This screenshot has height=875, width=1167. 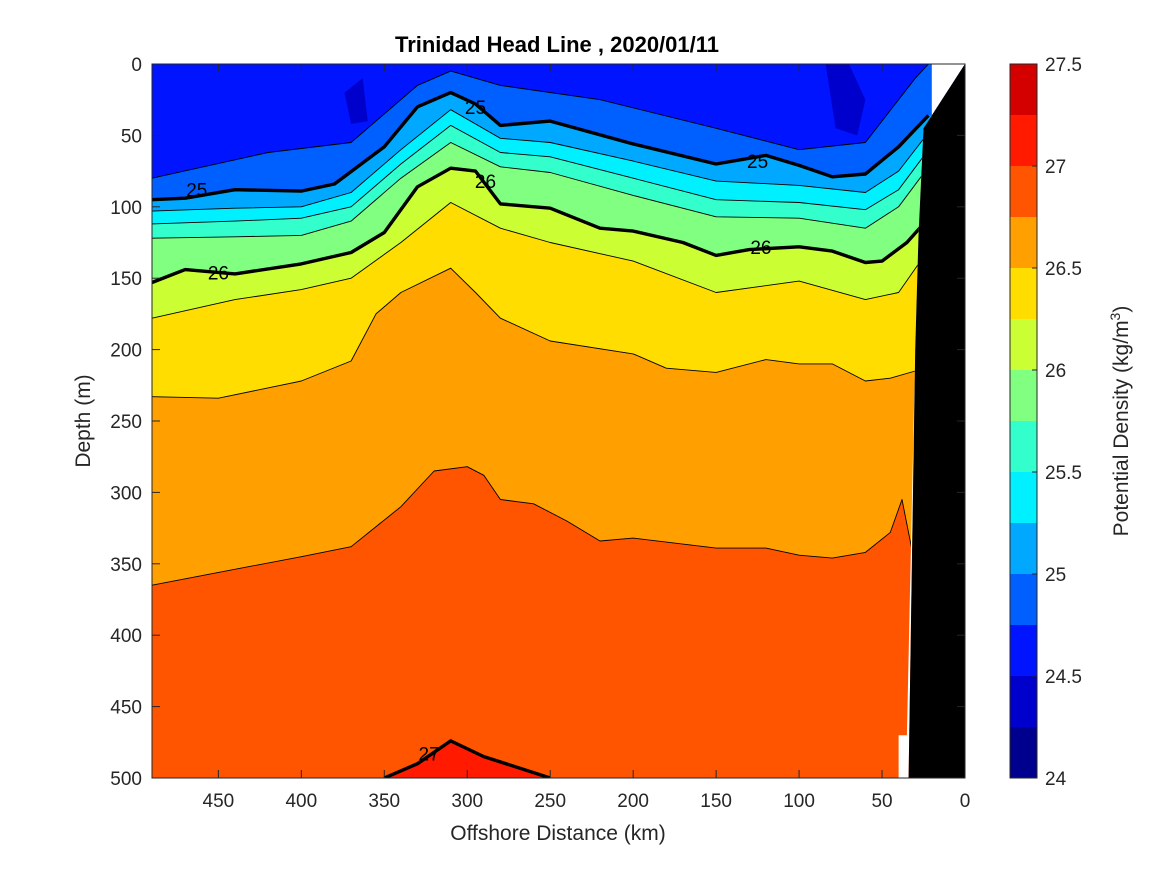 What do you see at coordinates (1115, 316) in the screenshot?
I see `colorbar-label-sup: 3` at bounding box center [1115, 316].